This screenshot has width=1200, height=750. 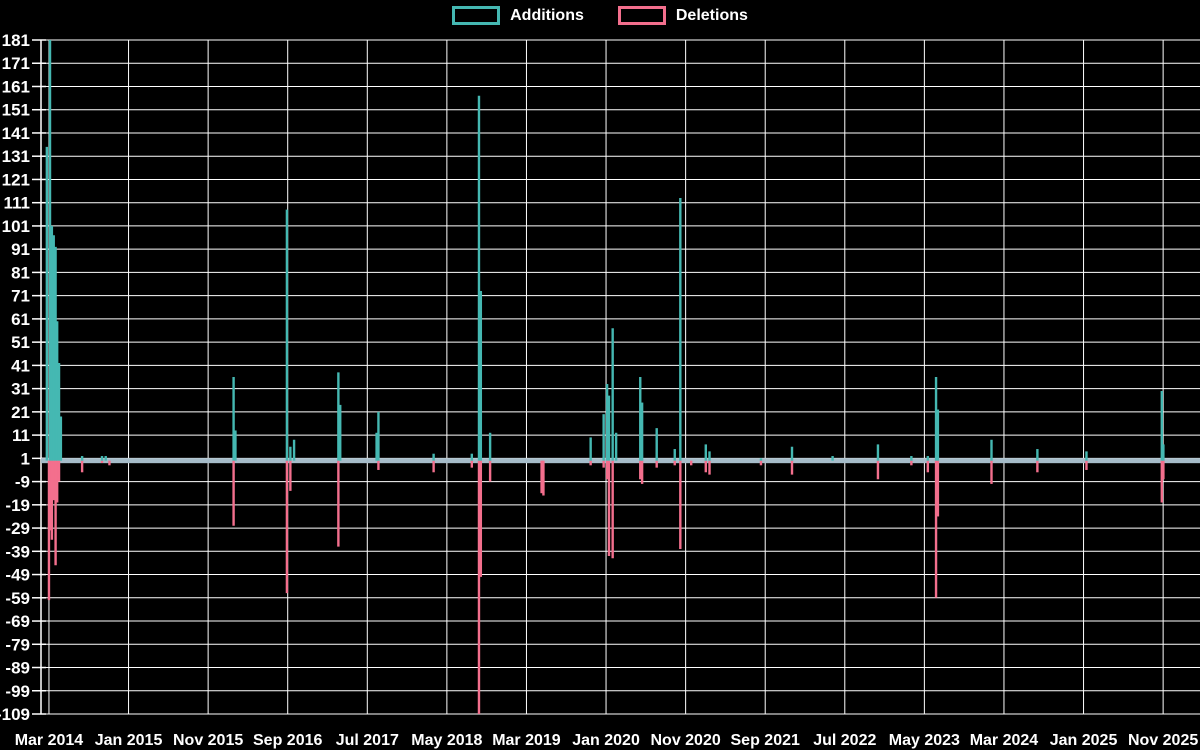 I want to click on y-tick-label: 131, so click(x=16, y=156).